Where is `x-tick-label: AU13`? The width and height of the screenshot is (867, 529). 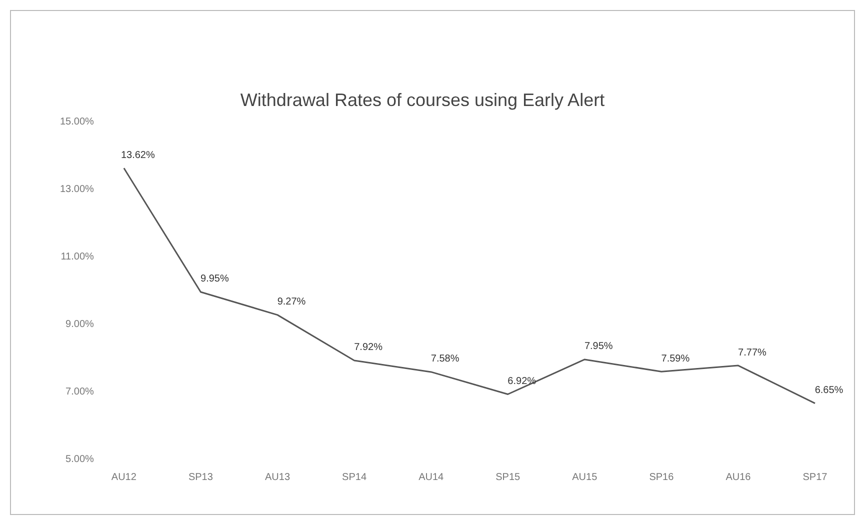 x-tick-label: AU13 is located at coordinates (277, 477).